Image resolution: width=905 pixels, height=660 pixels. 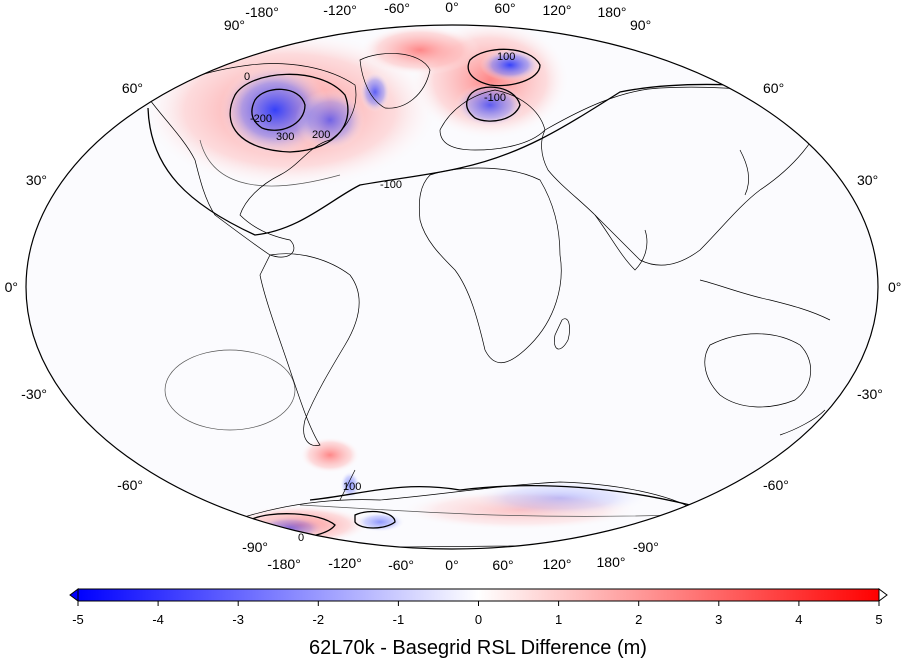 I want to click on lat-label-right: 90°, so click(x=640, y=25).